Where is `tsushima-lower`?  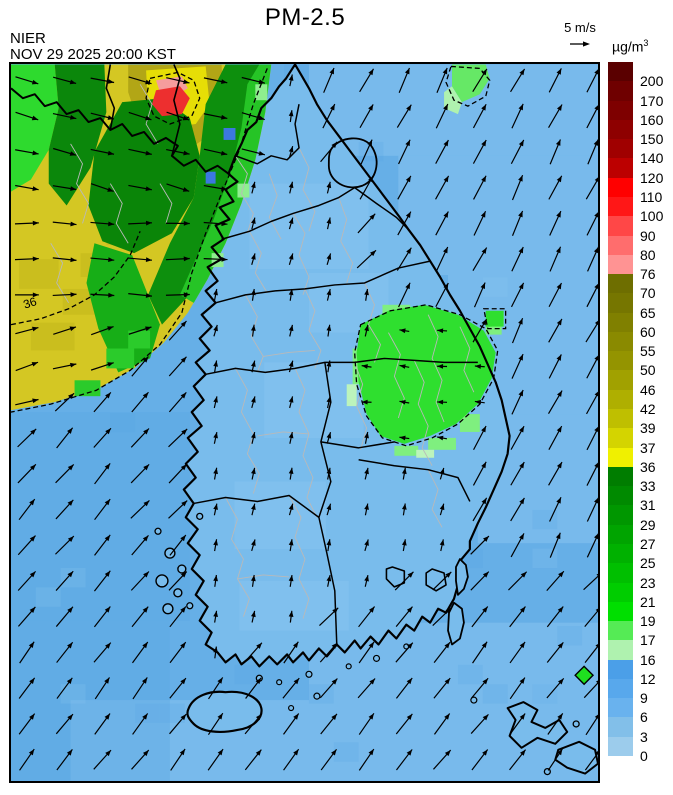
tsushima-lower is located at coordinates (456, 623).